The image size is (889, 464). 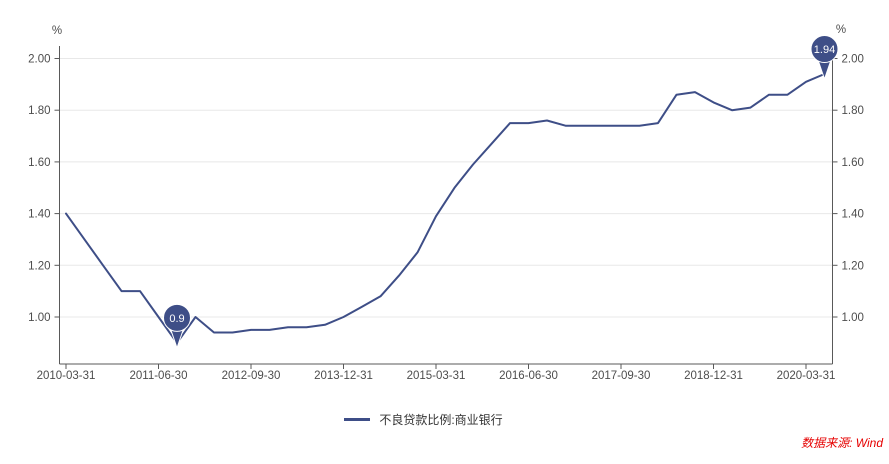 I want to click on legend: 不良贷款比例:商业银行, so click(x=434, y=419).